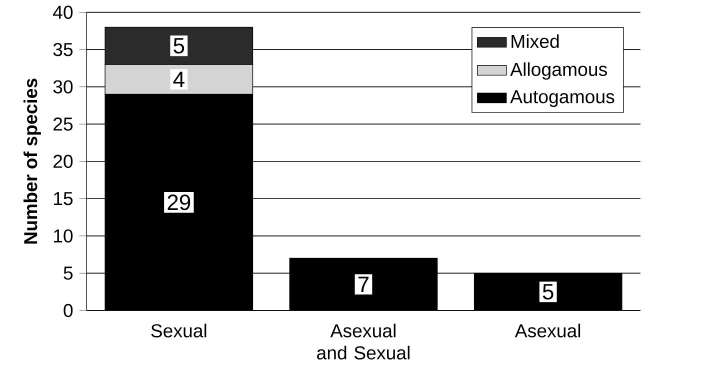  Describe the element at coordinates (63, 124) in the screenshot. I see `y-tick-label: 25` at that location.